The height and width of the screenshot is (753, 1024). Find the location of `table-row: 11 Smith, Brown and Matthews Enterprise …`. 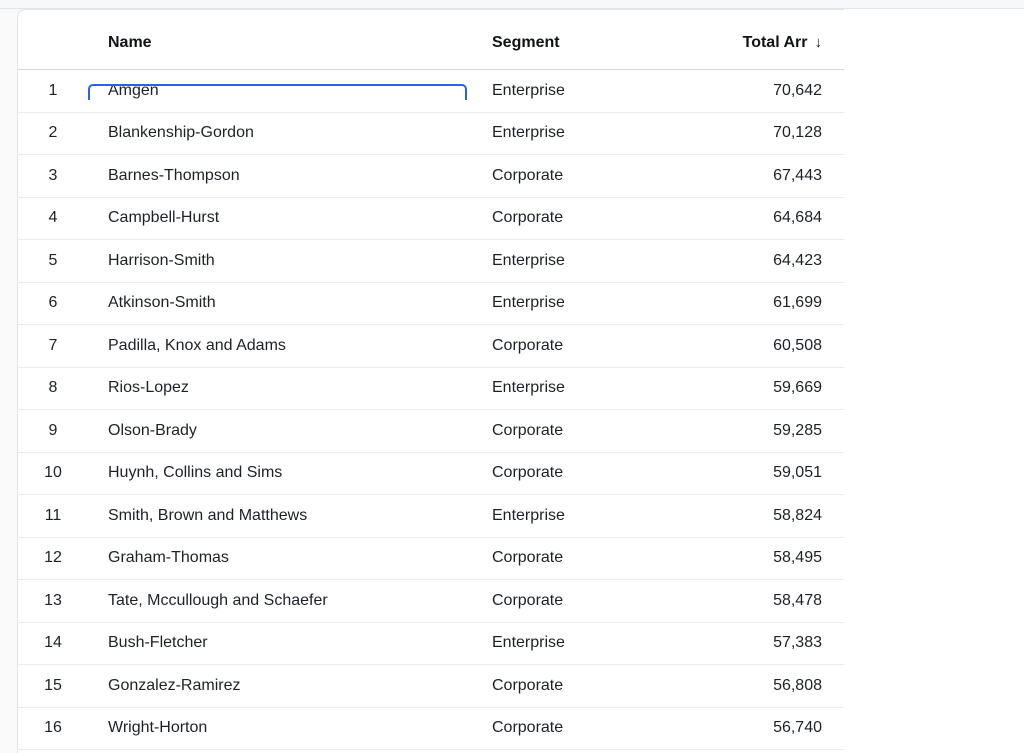

table-row: 11 Smith, Brown and Matthews Enterprise … is located at coordinates (431, 516).